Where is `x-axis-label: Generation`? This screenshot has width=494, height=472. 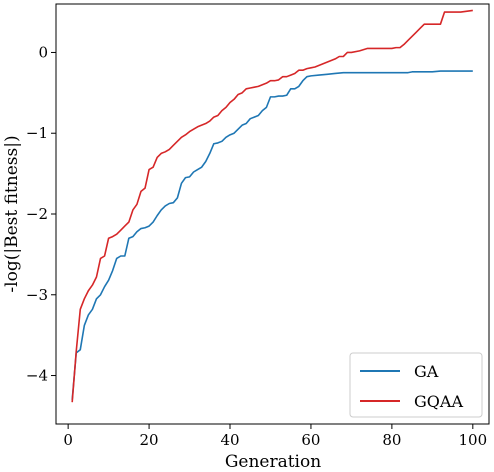
x-axis-label: Generation is located at coordinates (273, 462).